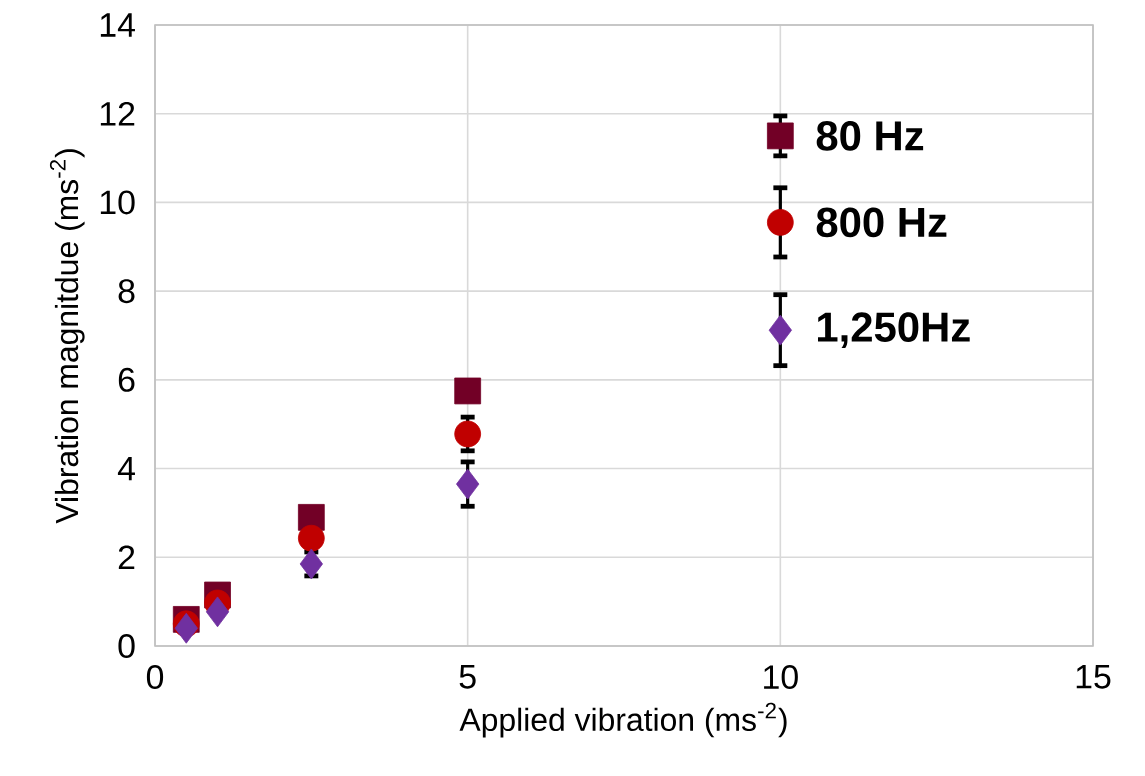  I want to click on y-tick-label: 6, so click(126, 379).